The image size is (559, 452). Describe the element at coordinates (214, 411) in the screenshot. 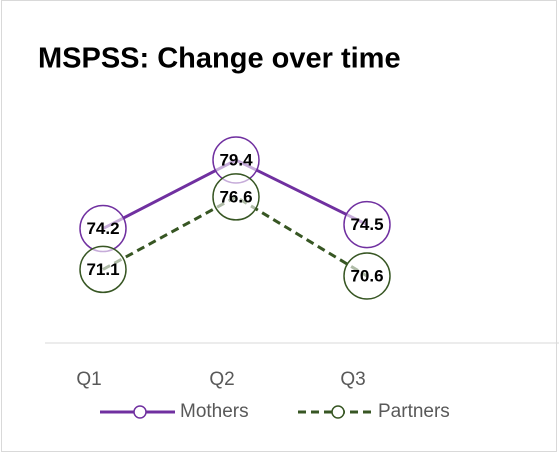

I see `legend-label: Mothers` at that location.